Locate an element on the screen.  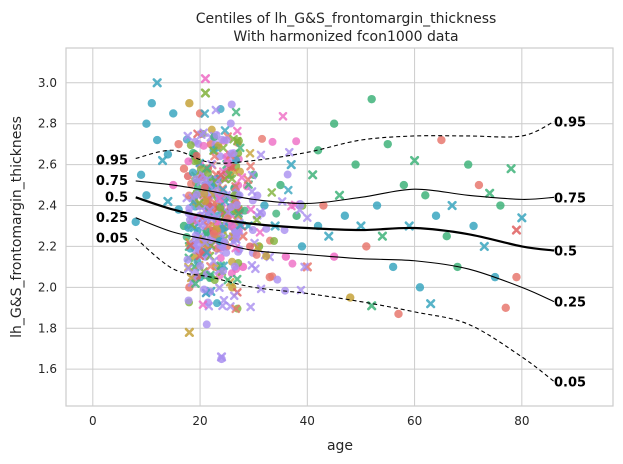
y-tick-label: 3.0 is located at coordinates (47, 83).